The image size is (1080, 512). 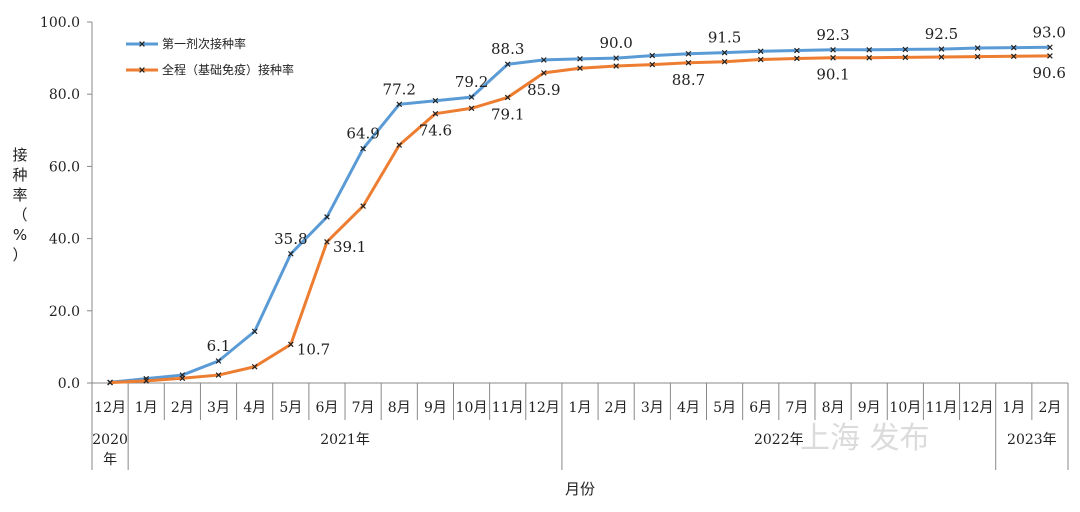 What do you see at coordinates (507, 49) in the screenshot?
I see `data-label: 88.3` at bounding box center [507, 49].